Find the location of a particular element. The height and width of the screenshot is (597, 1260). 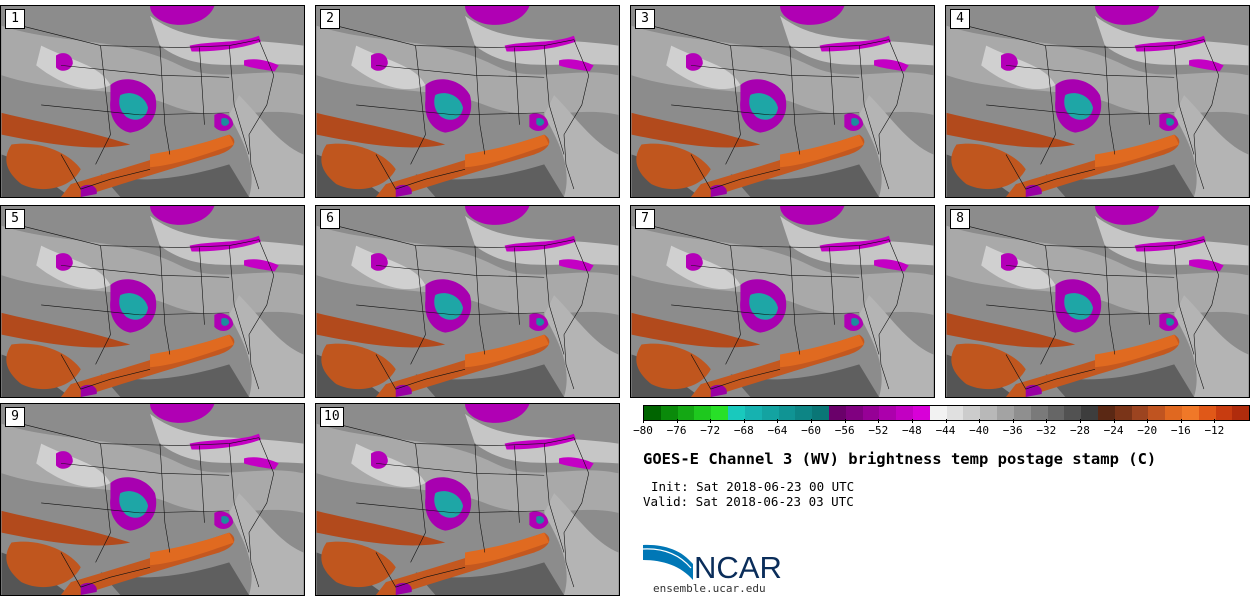

ncar-logo-icon is located at coordinates (669, 560).